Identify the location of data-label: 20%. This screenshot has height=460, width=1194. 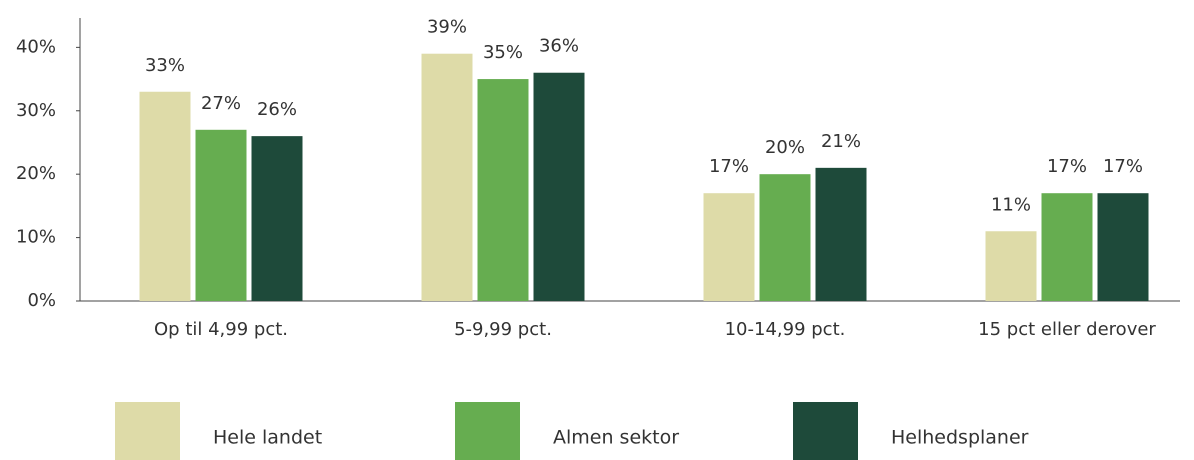
(785, 147).